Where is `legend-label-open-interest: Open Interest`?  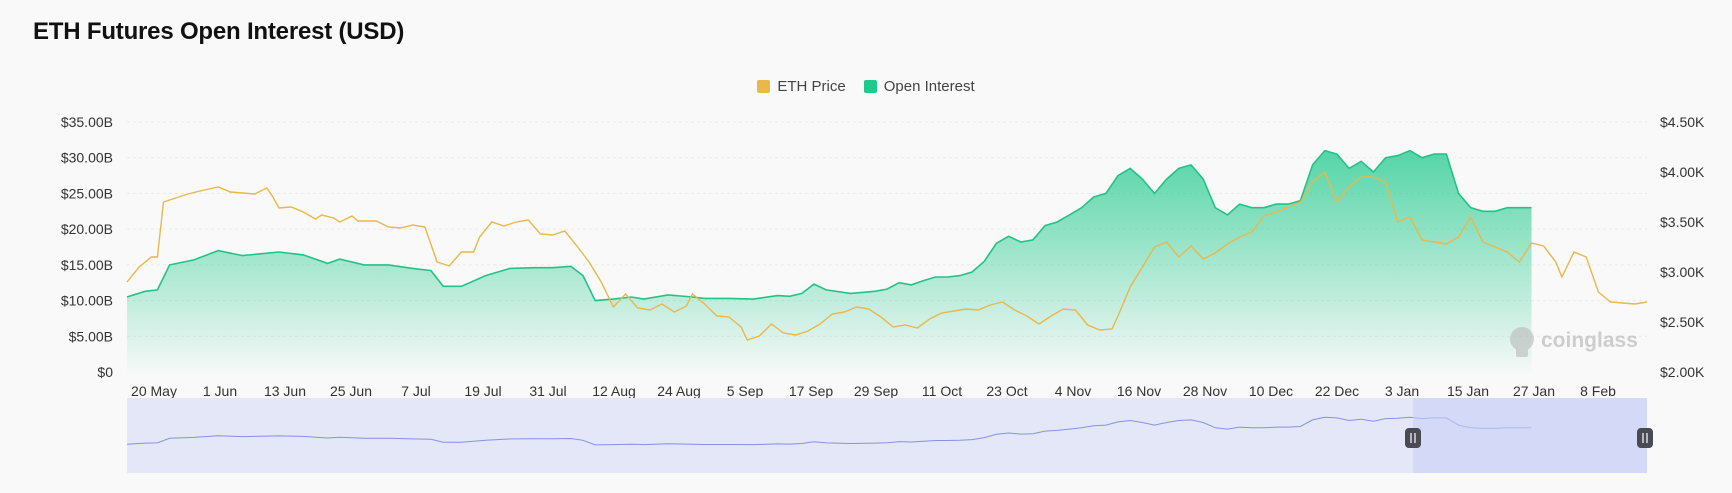 legend-label-open-interest: Open Interest is located at coordinates (929, 86).